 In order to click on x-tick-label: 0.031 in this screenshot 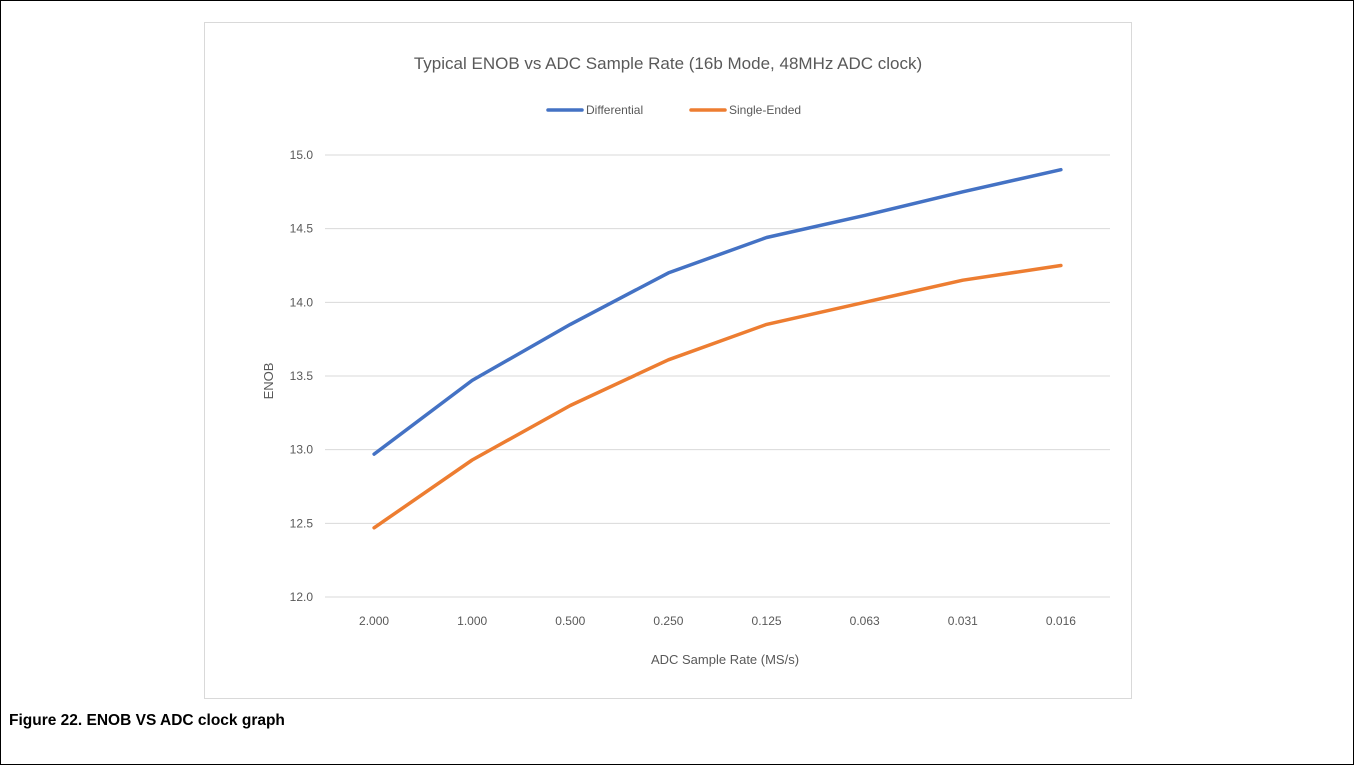, I will do `click(963, 621)`.